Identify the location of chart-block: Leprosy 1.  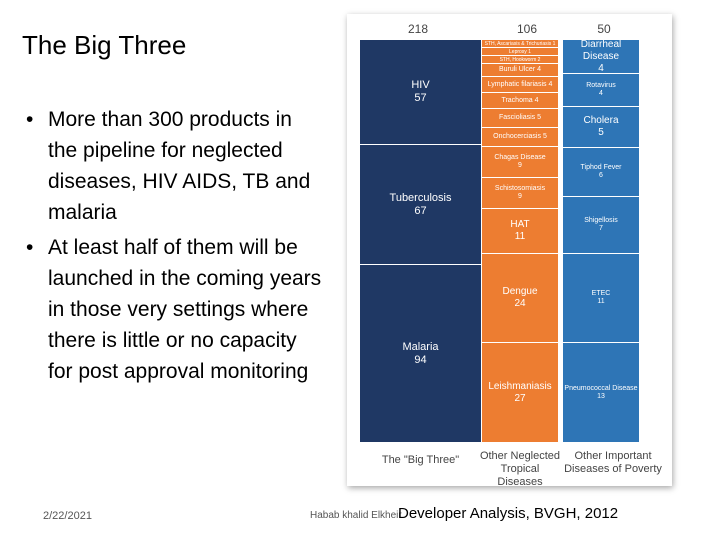
(520, 52).